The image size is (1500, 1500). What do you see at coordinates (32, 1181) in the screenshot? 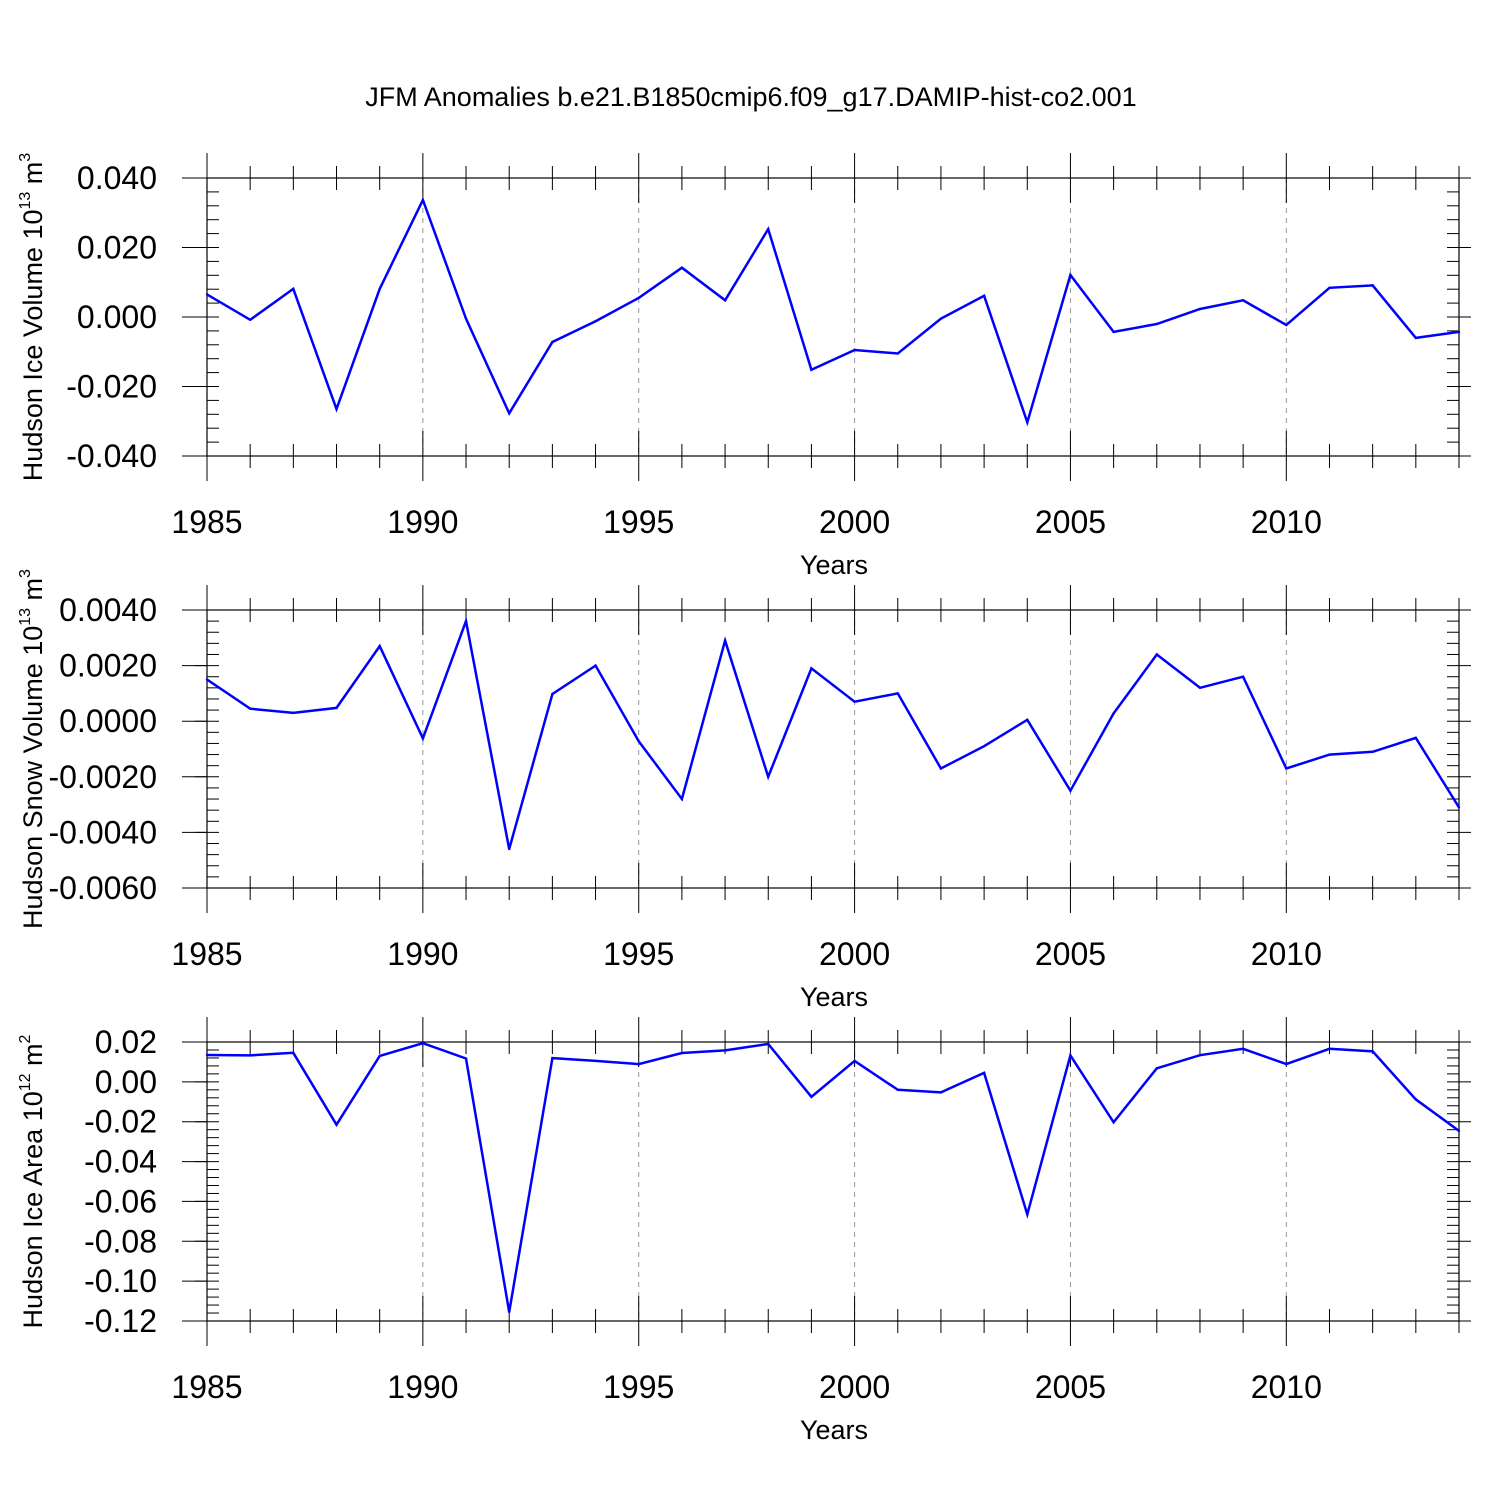
I see `y-axis-label: Hudson Ice Area 1012 m2` at bounding box center [32, 1181].